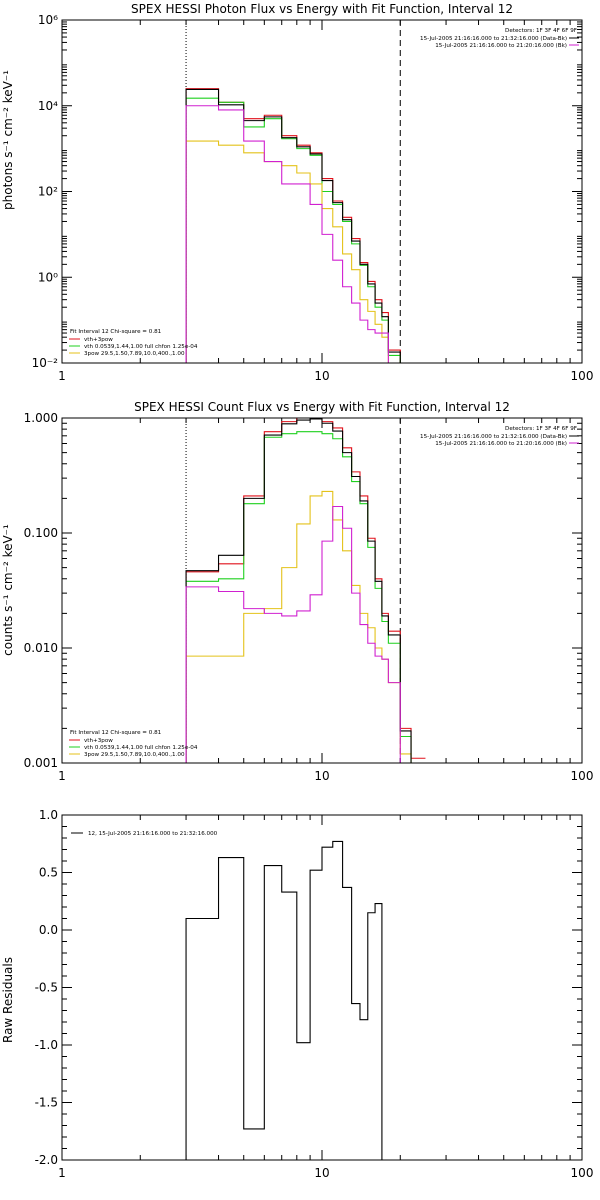 This screenshot has height=1200, width=600. Describe the element at coordinates (48, 815) in the screenshot. I see `y-tick-label: 1.0` at that location.